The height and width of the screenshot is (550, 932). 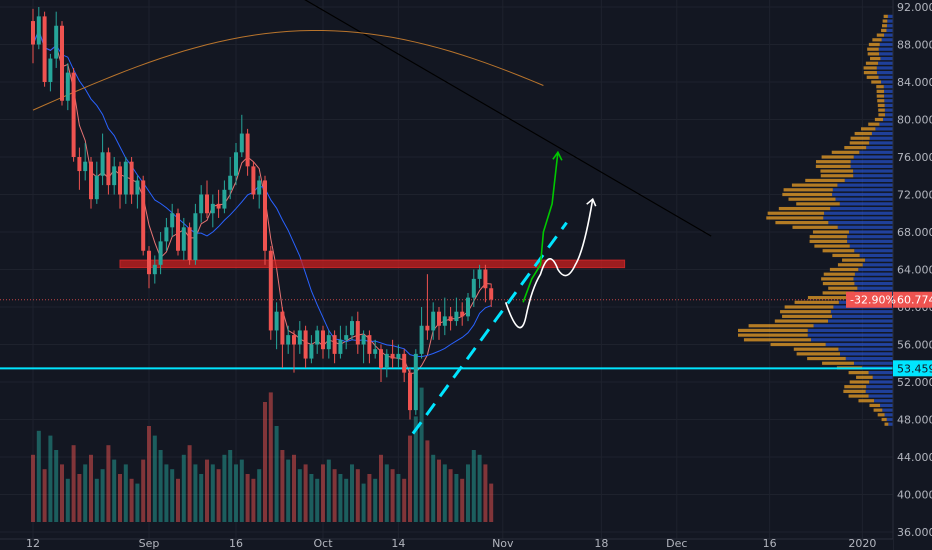 What do you see at coordinates (503, 543) in the screenshot?
I see `time-tick-label: Nov` at bounding box center [503, 543].